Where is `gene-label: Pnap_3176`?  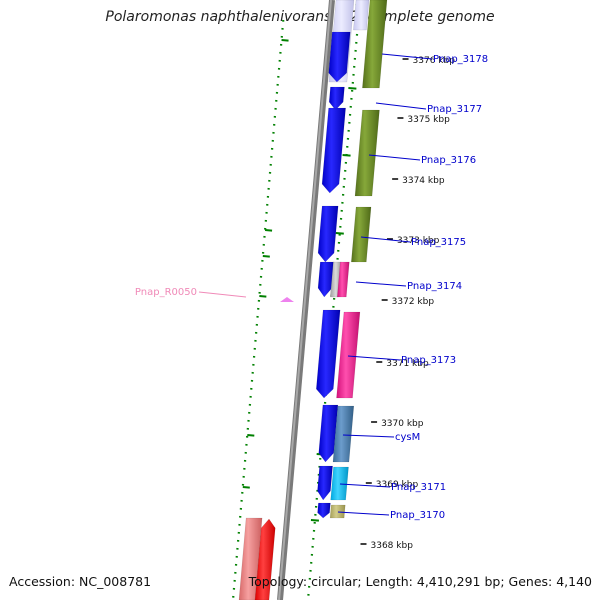
gene-label: Pnap_3176 is located at coordinates (448, 160).